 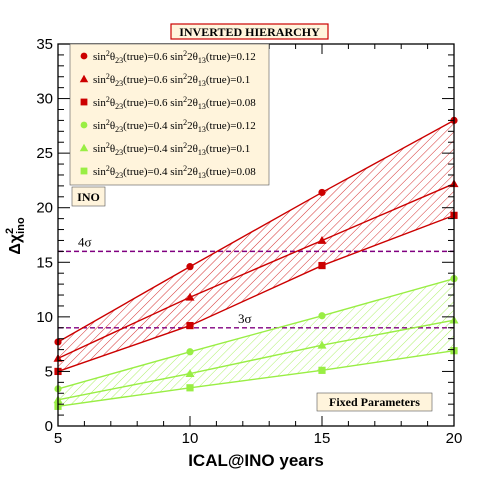 I want to click on ino-box, so click(x=88, y=196).